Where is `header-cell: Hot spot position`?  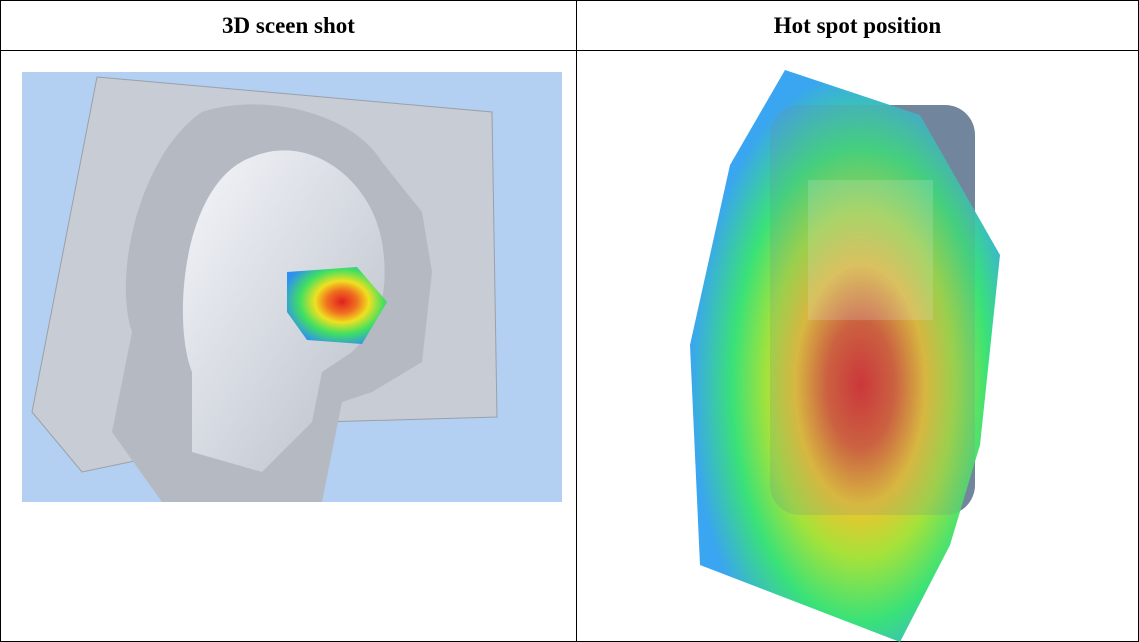
header-cell: Hot spot position is located at coordinates (857, 26).